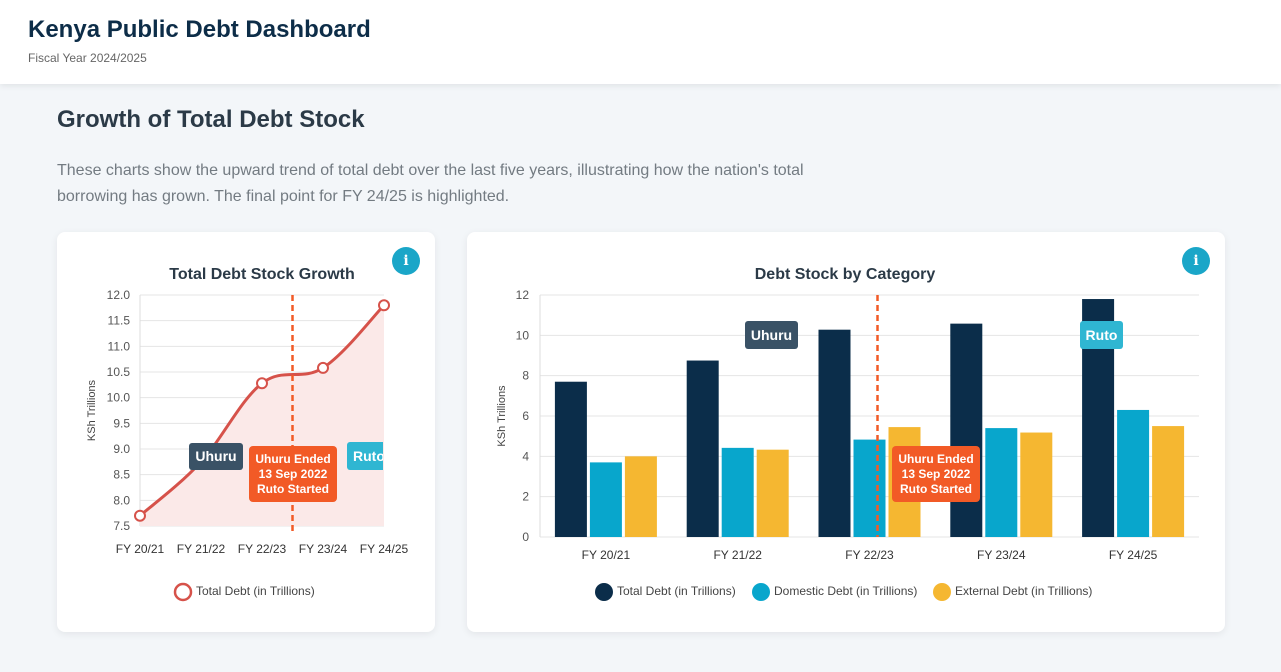  What do you see at coordinates (121, 423) in the screenshot?
I see `y-tick-label: 9.5` at bounding box center [121, 423].